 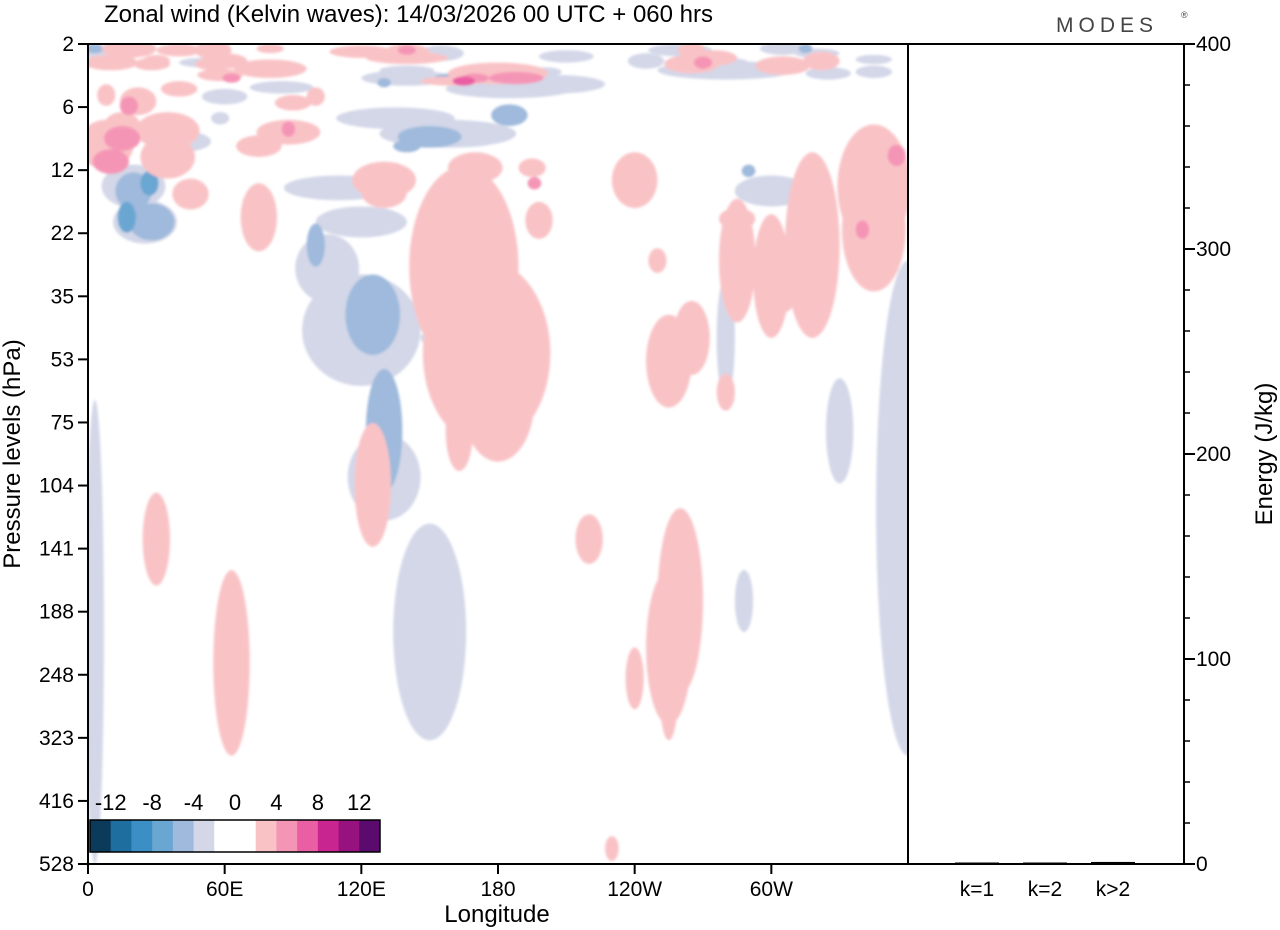 What do you see at coordinates (1213, 659) in the screenshot?
I see `energy-tick-label: 100` at bounding box center [1213, 659].